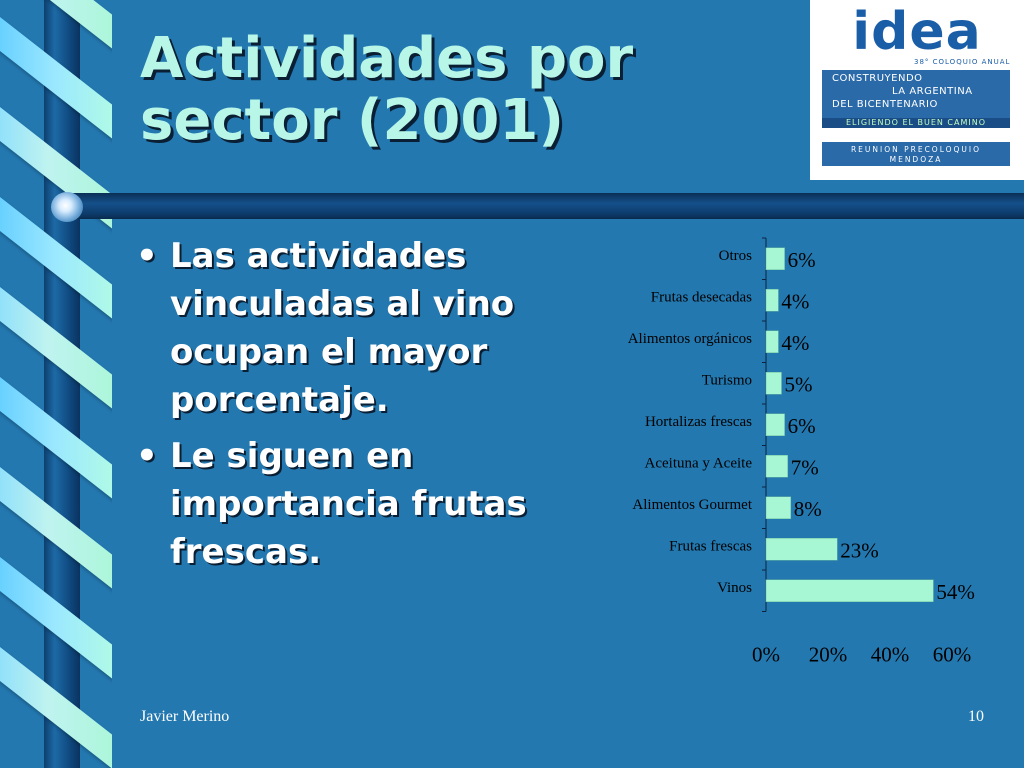 The height and width of the screenshot is (768, 1024). What do you see at coordinates (808, 509) in the screenshot?
I see `data-label: 8%` at bounding box center [808, 509].